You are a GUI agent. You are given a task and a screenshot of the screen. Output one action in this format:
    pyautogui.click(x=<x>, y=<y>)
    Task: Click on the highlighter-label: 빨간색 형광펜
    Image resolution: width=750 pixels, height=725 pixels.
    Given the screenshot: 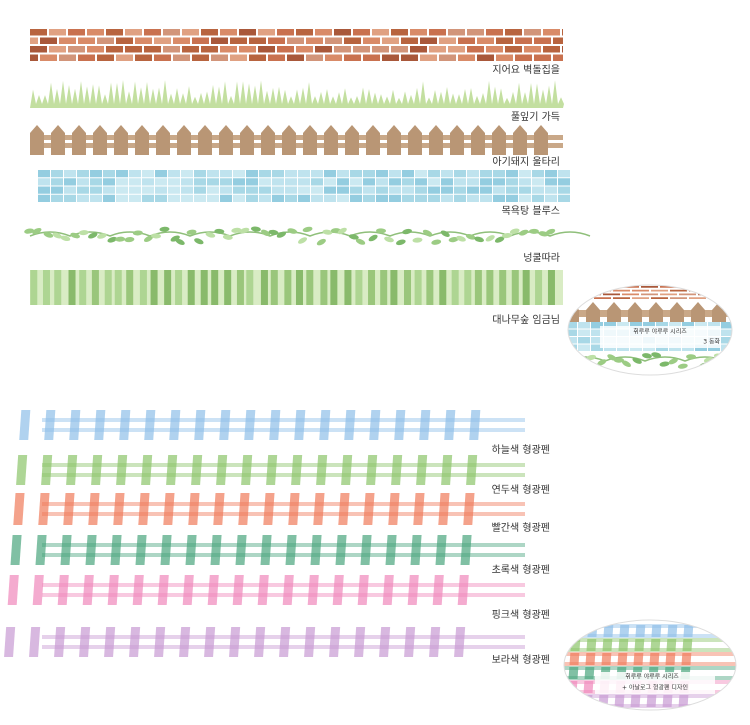 What is the action you would take?
    pyautogui.click(x=521, y=528)
    